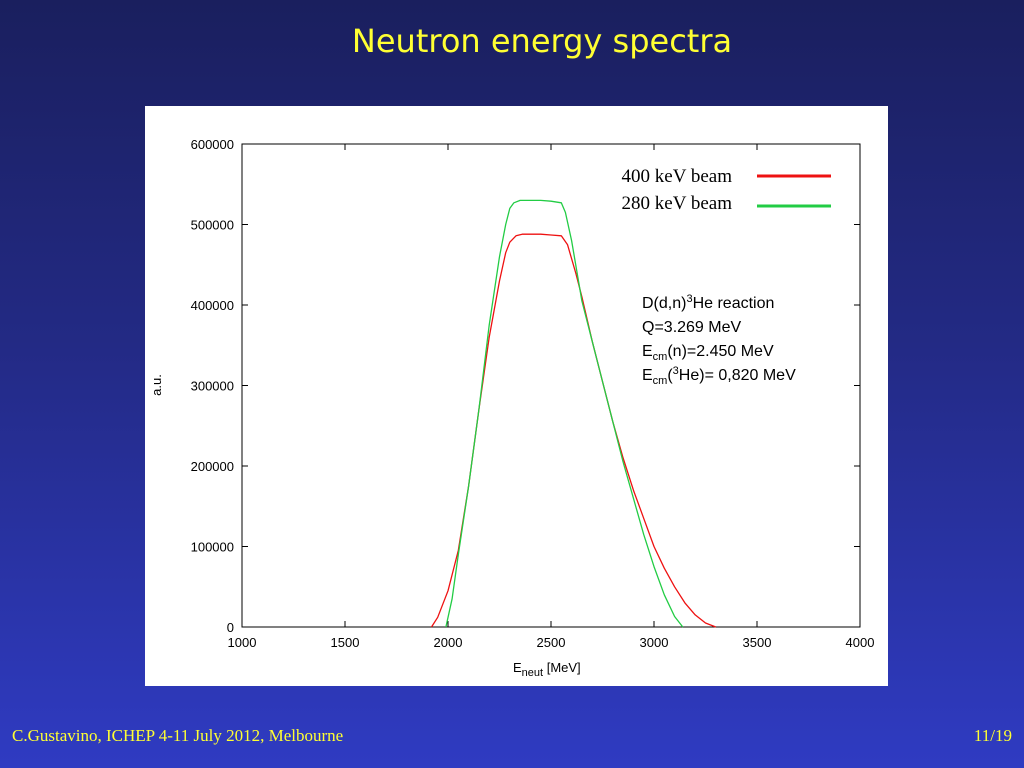 The height and width of the screenshot is (768, 1024). What do you see at coordinates (156, 385) in the screenshot?
I see `y-axis-label: a.u.` at bounding box center [156, 385].